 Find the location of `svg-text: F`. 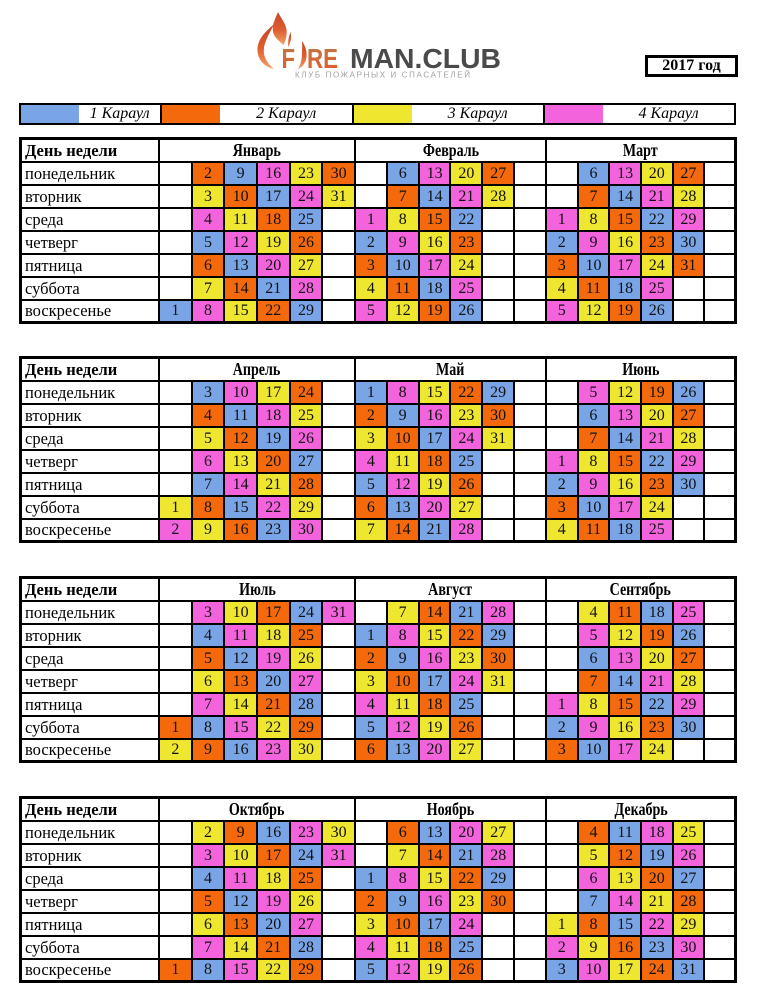

svg-text: F is located at coordinates (289, 58).